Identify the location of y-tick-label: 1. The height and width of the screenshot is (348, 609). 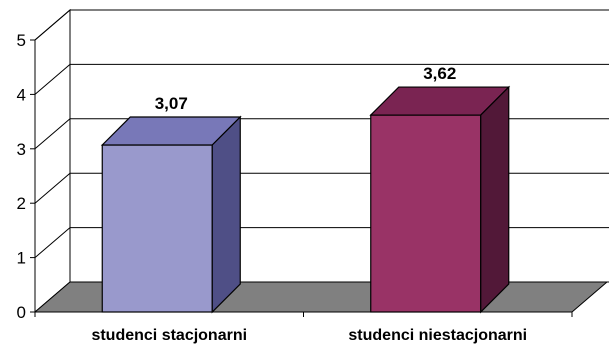
(21, 258).